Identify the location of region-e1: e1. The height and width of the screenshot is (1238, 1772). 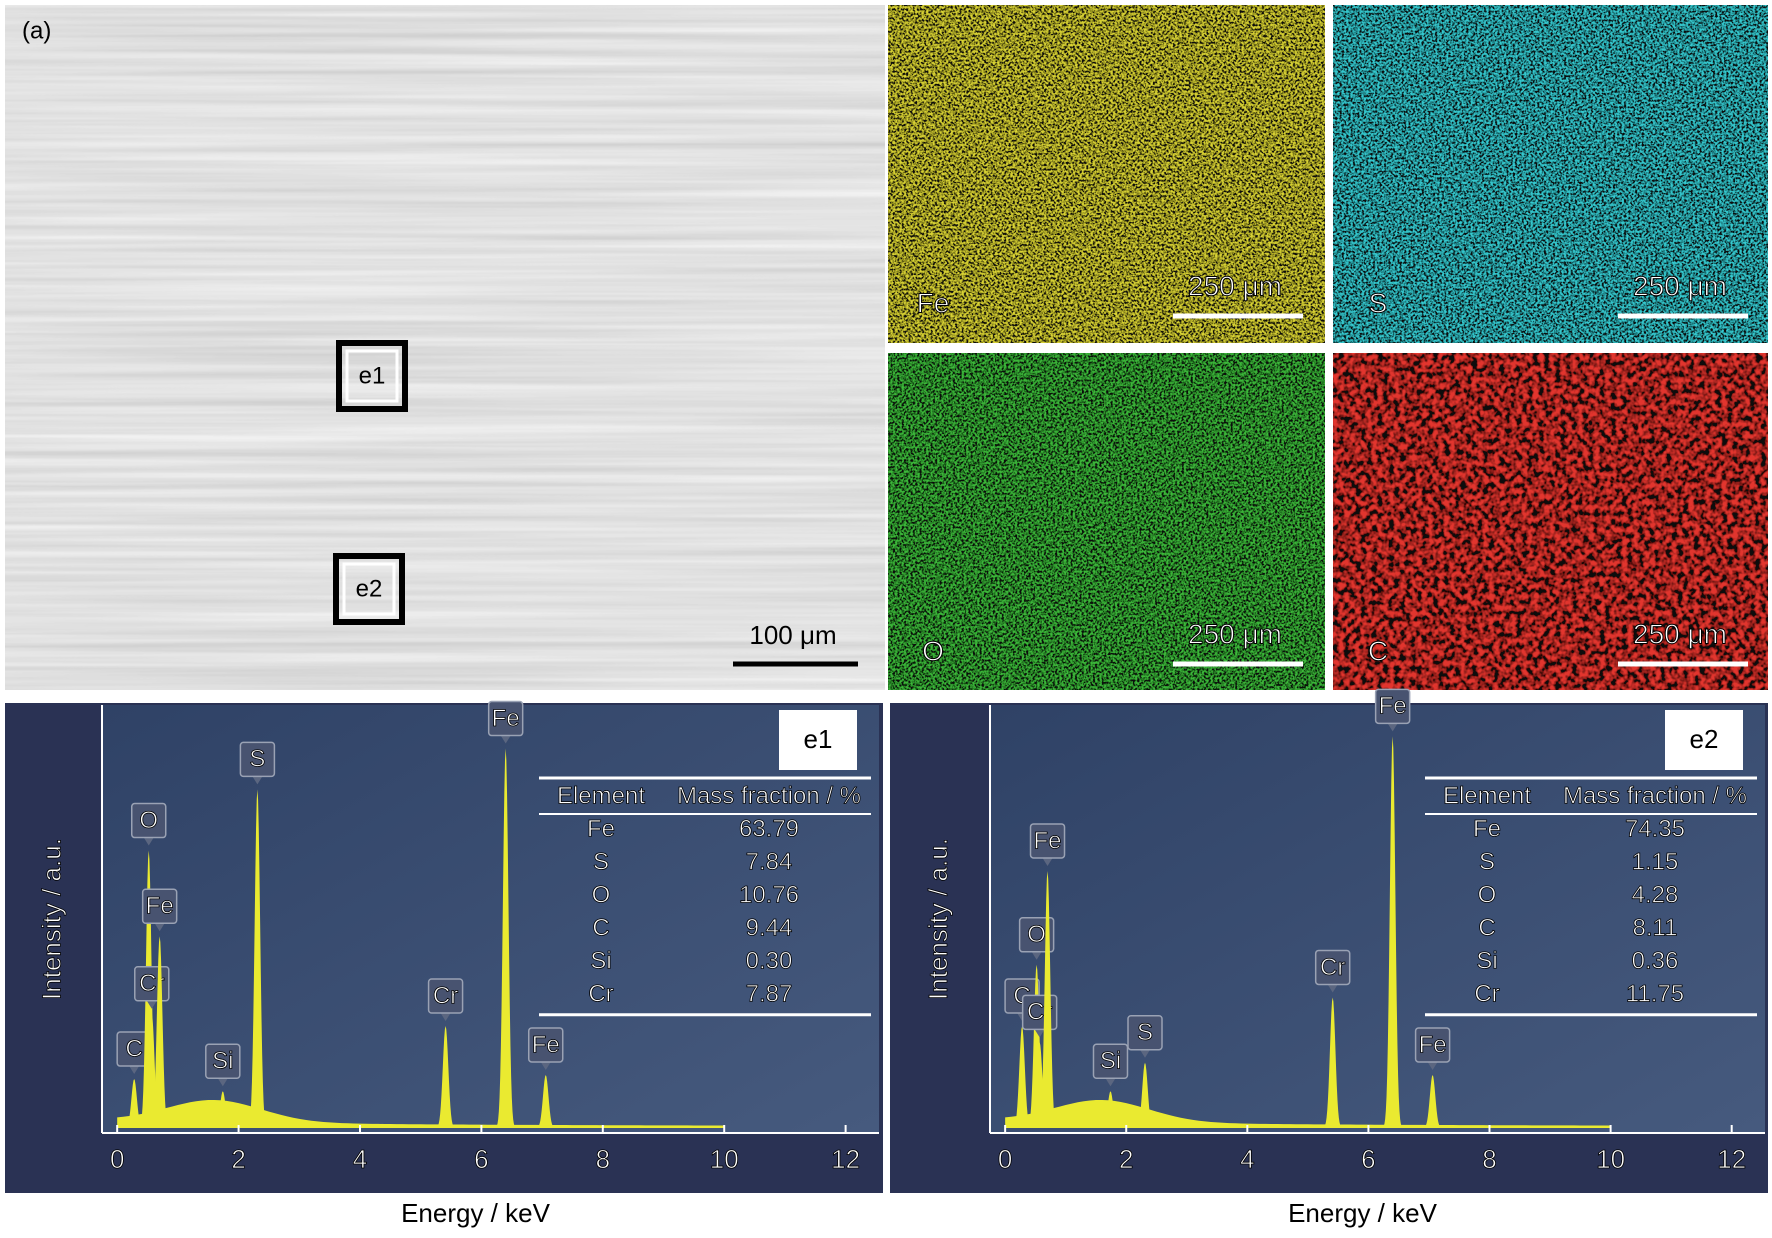
(372, 376).